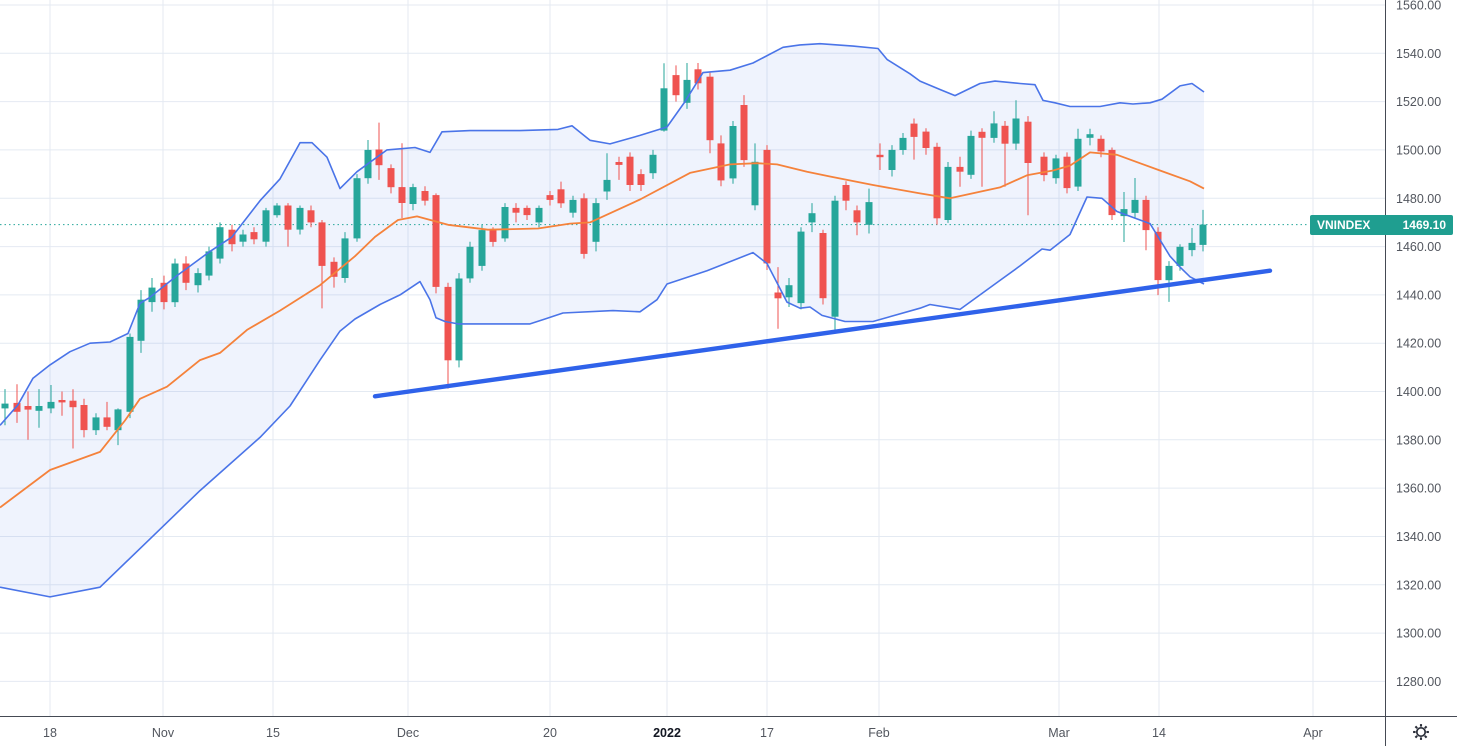 Image resolution: width=1457 pixels, height=746 pixels. Describe the element at coordinates (822, 333) in the screenshot. I see `support-trendline` at that location.